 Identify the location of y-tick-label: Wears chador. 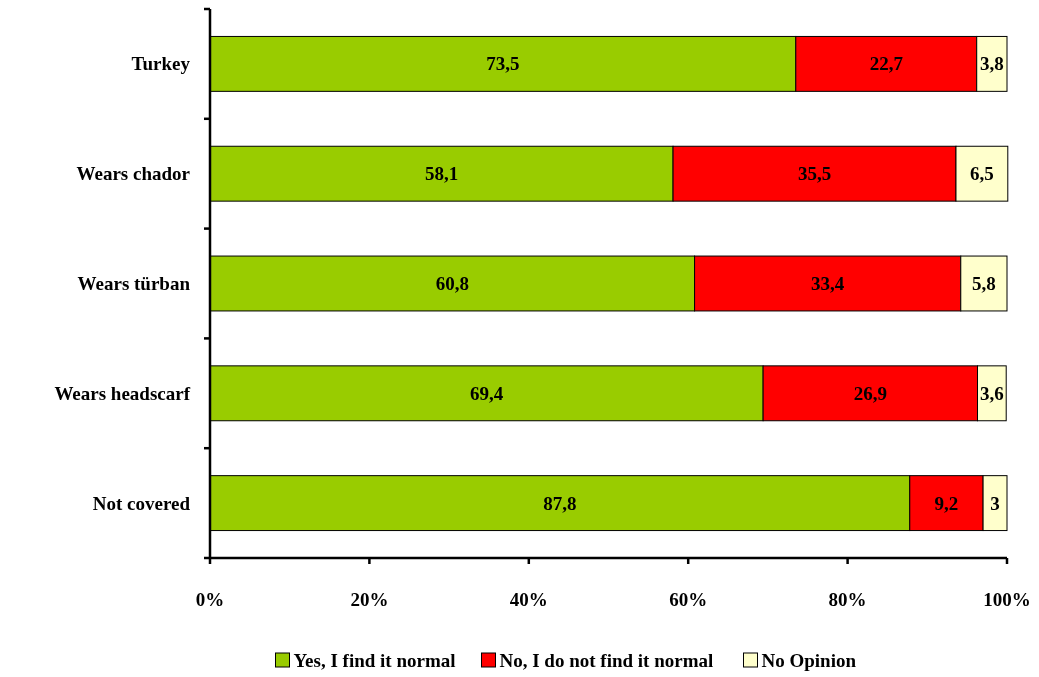
(133, 174).